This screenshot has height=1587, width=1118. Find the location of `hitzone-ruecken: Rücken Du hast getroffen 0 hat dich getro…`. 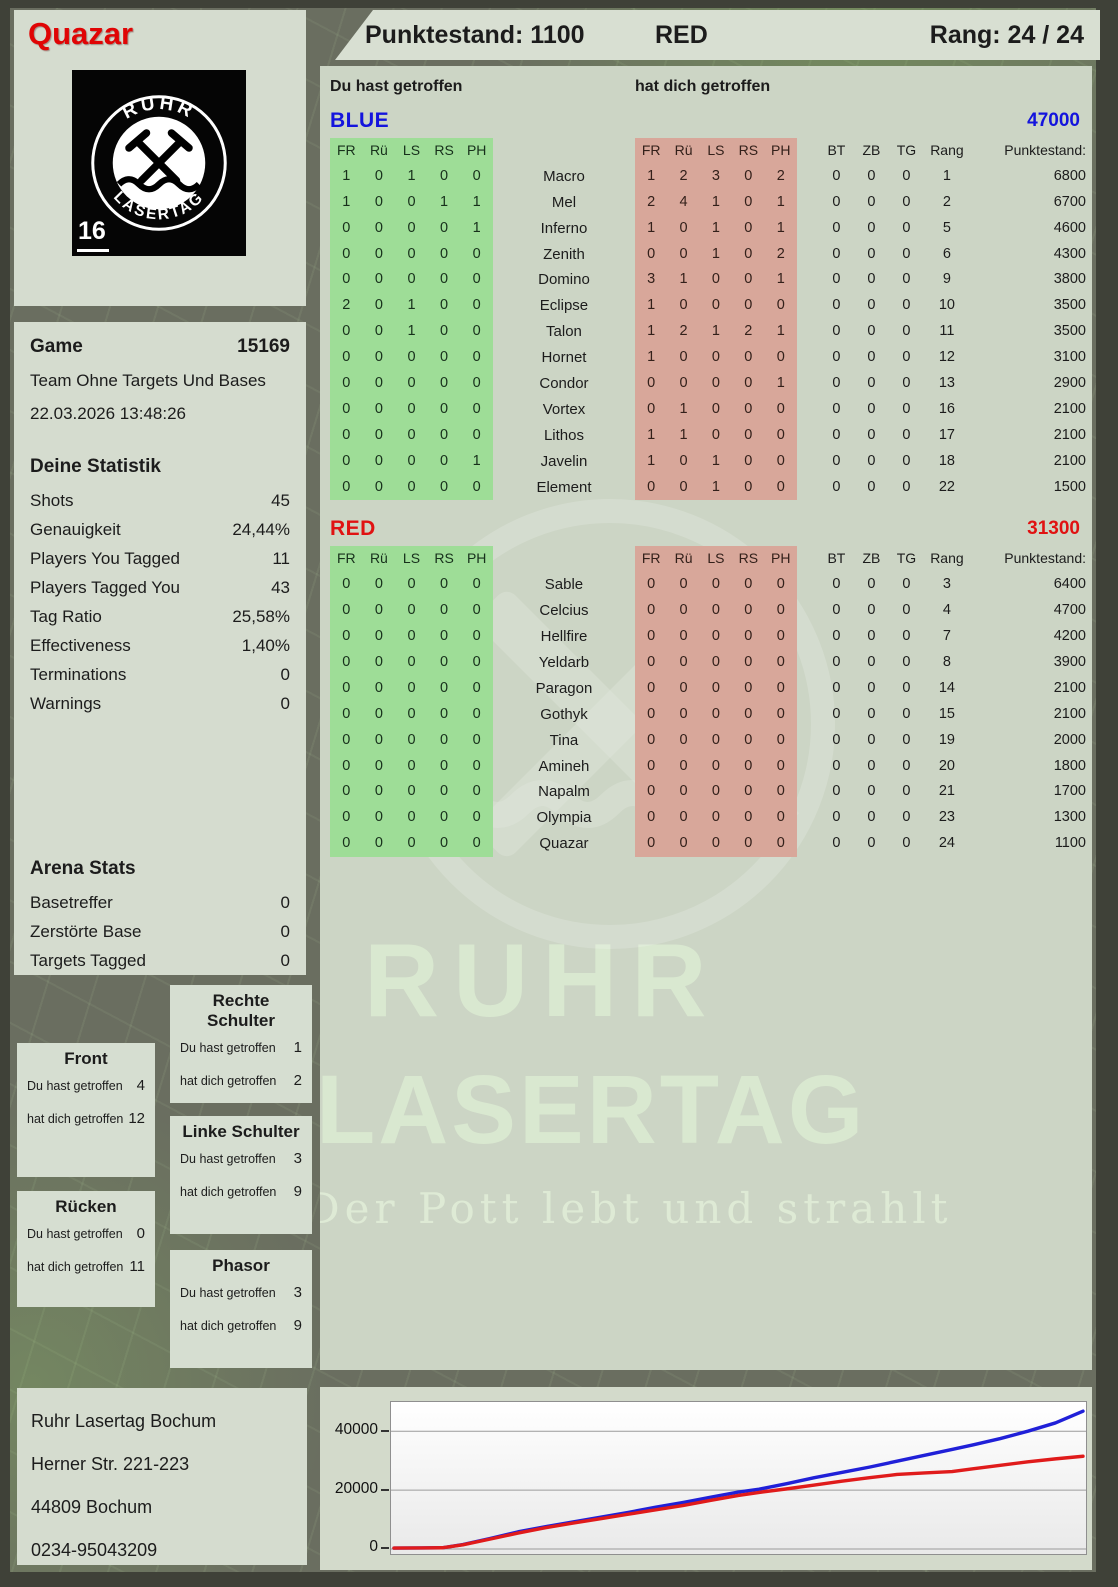

hitzone-ruecken: Rücken Du hast getroffen 0 hat dich getro… is located at coordinates (86, 1249).